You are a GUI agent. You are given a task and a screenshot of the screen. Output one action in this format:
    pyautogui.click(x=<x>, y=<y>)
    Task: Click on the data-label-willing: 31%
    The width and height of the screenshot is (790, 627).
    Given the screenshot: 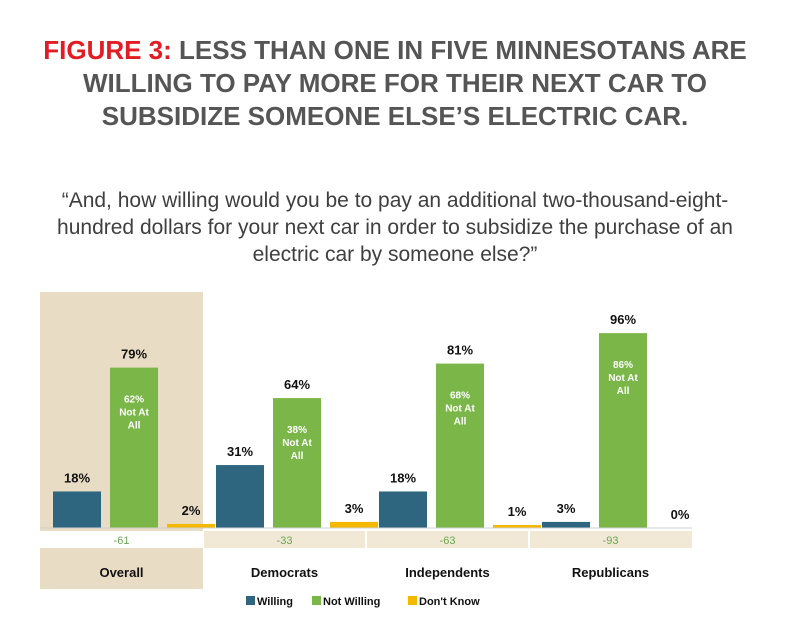 What is the action you would take?
    pyautogui.click(x=240, y=451)
    